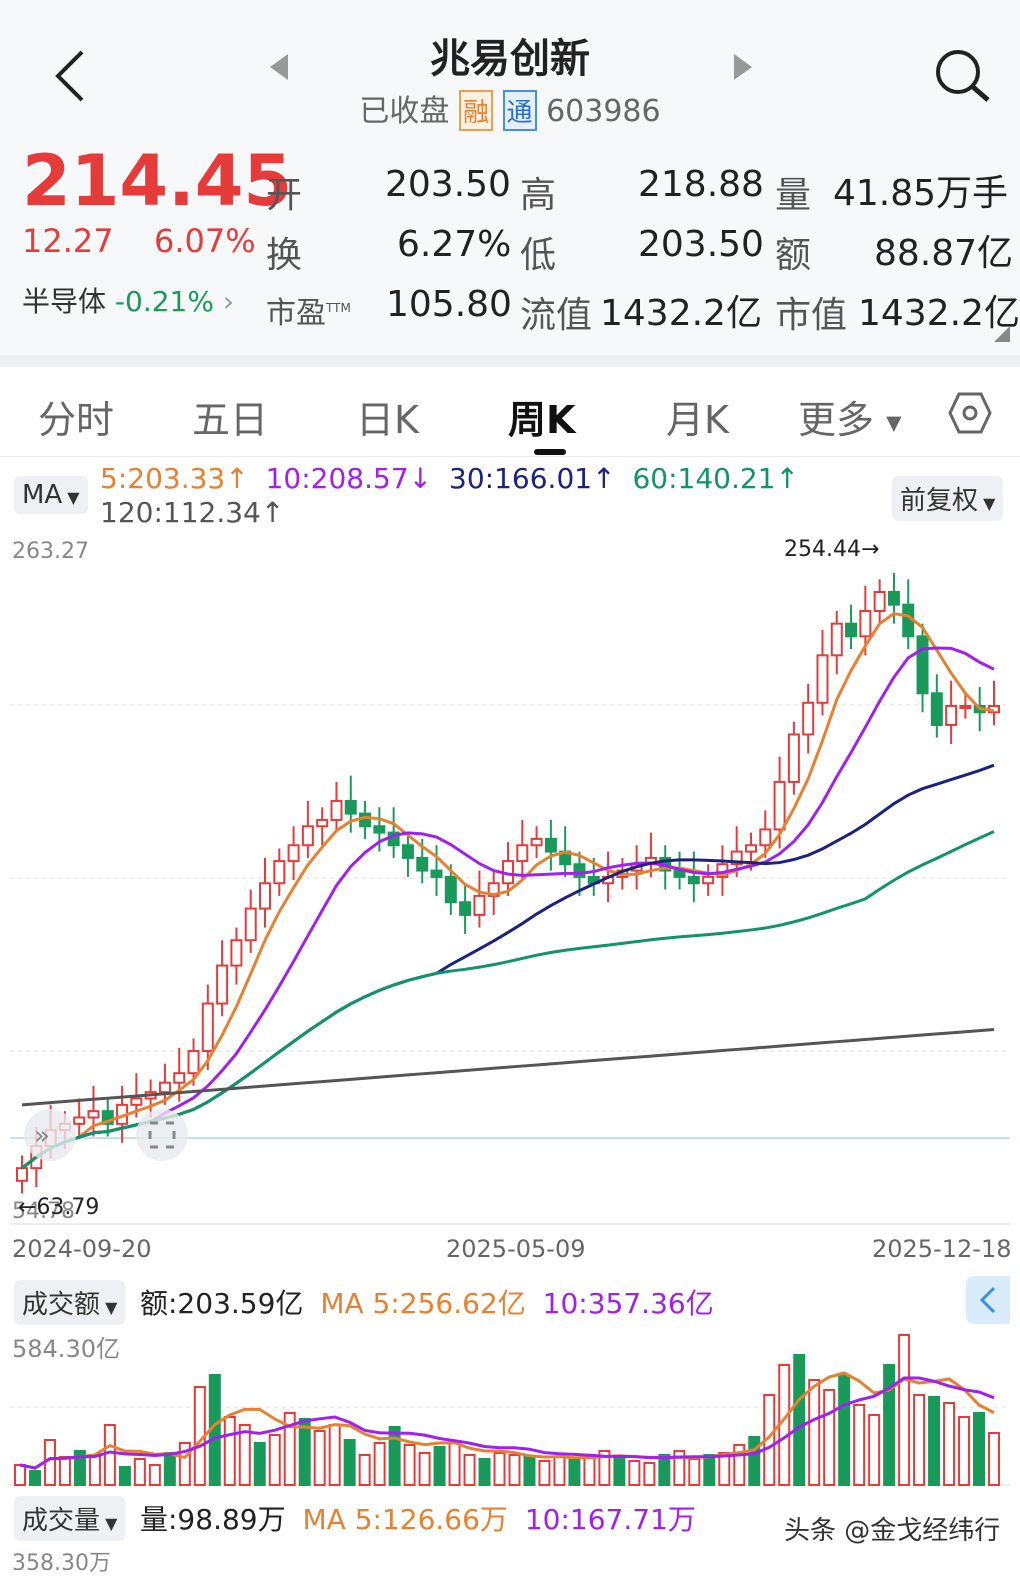  I want to click on chart-max-marker: 254.44→, so click(831, 549).